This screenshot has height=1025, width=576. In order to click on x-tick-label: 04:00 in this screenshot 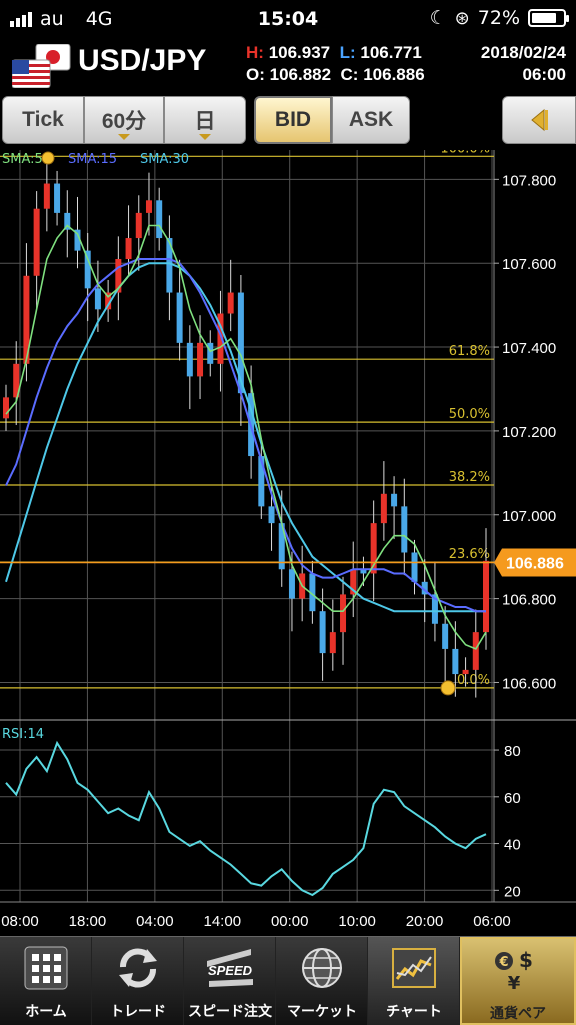, I will do `click(155, 921)`.